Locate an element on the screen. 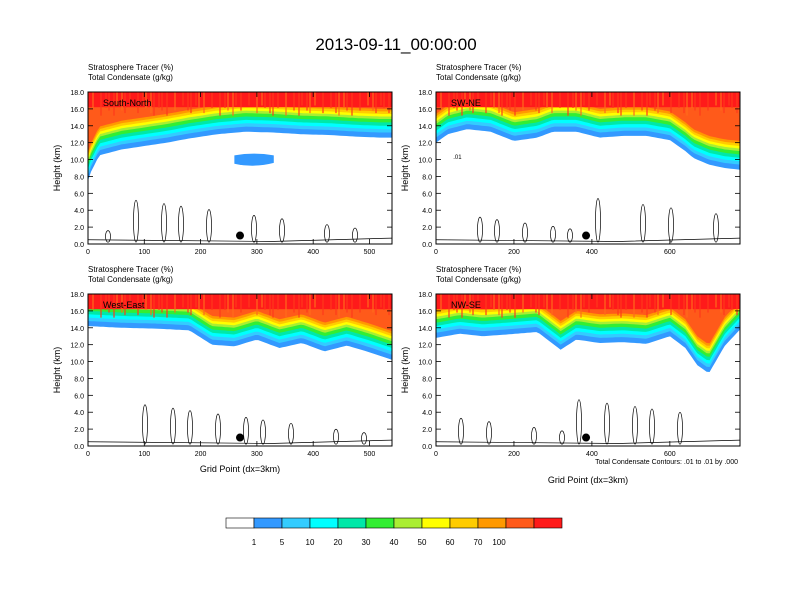  x-axis-label: Grid Point (dx=3km) is located at coordinates (588, 480).